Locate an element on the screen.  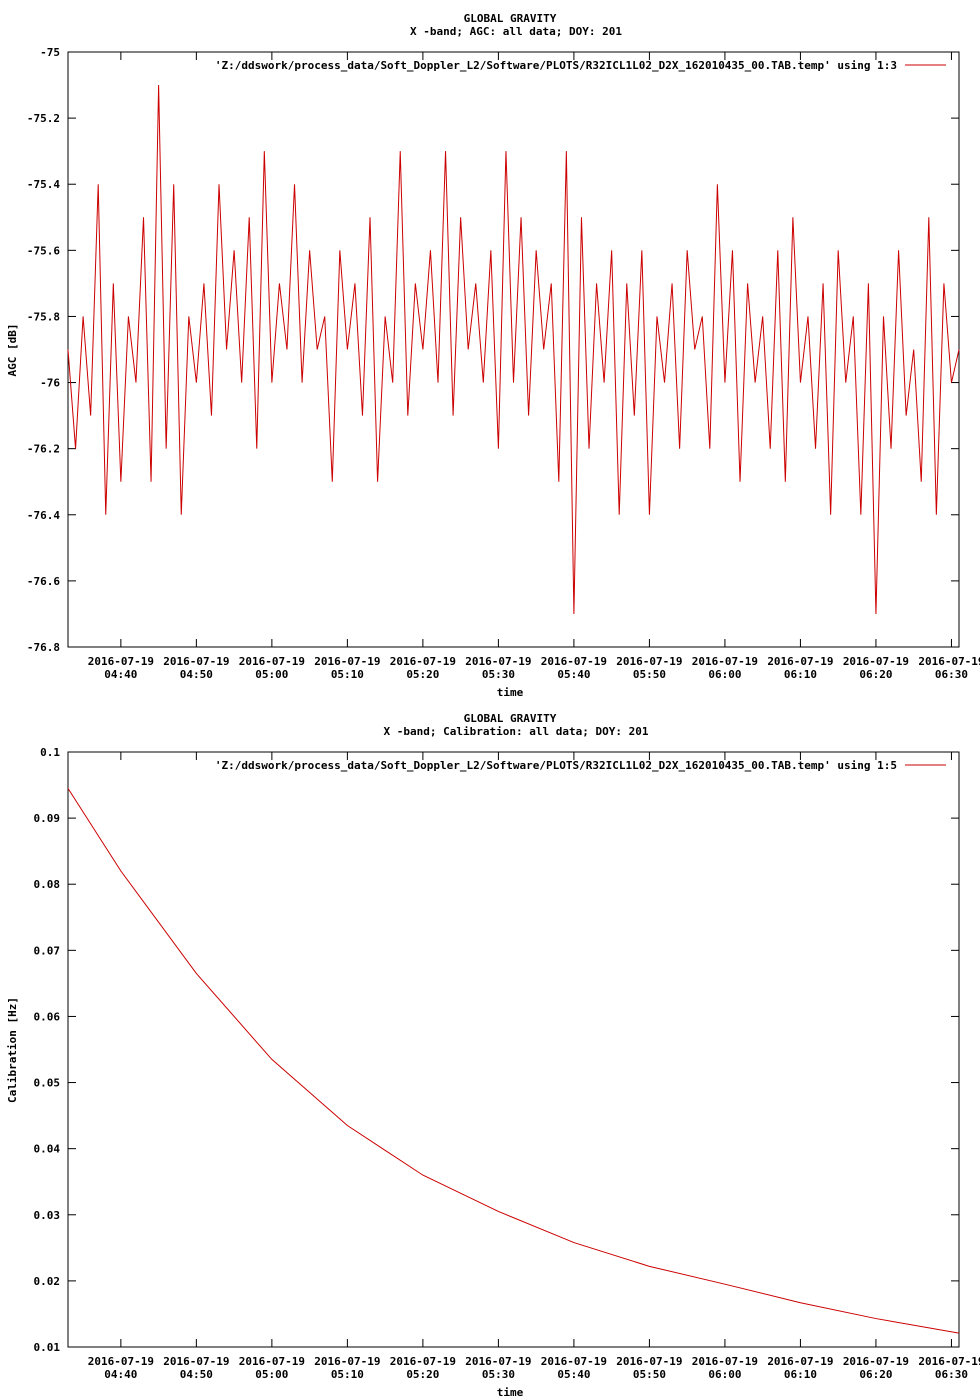
y-tick-label: 0.07 is located at coordinates (47, 950).